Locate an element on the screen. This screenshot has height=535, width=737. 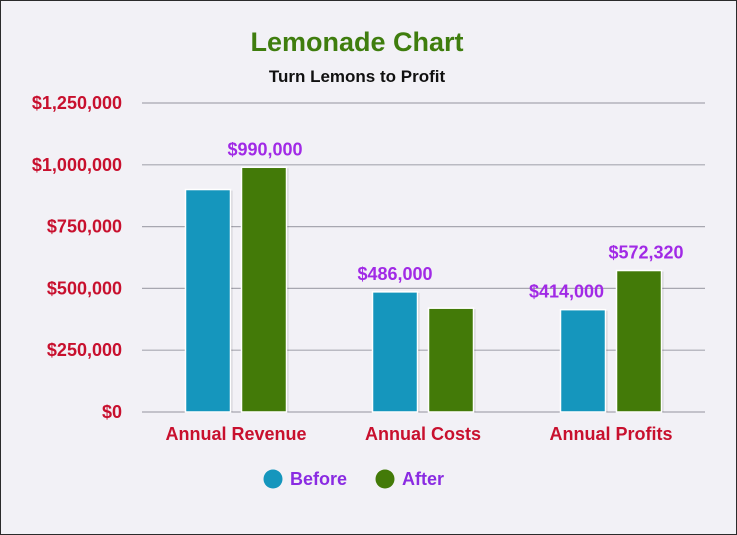
legend-swatch-before is located at coordinates (273, 479).